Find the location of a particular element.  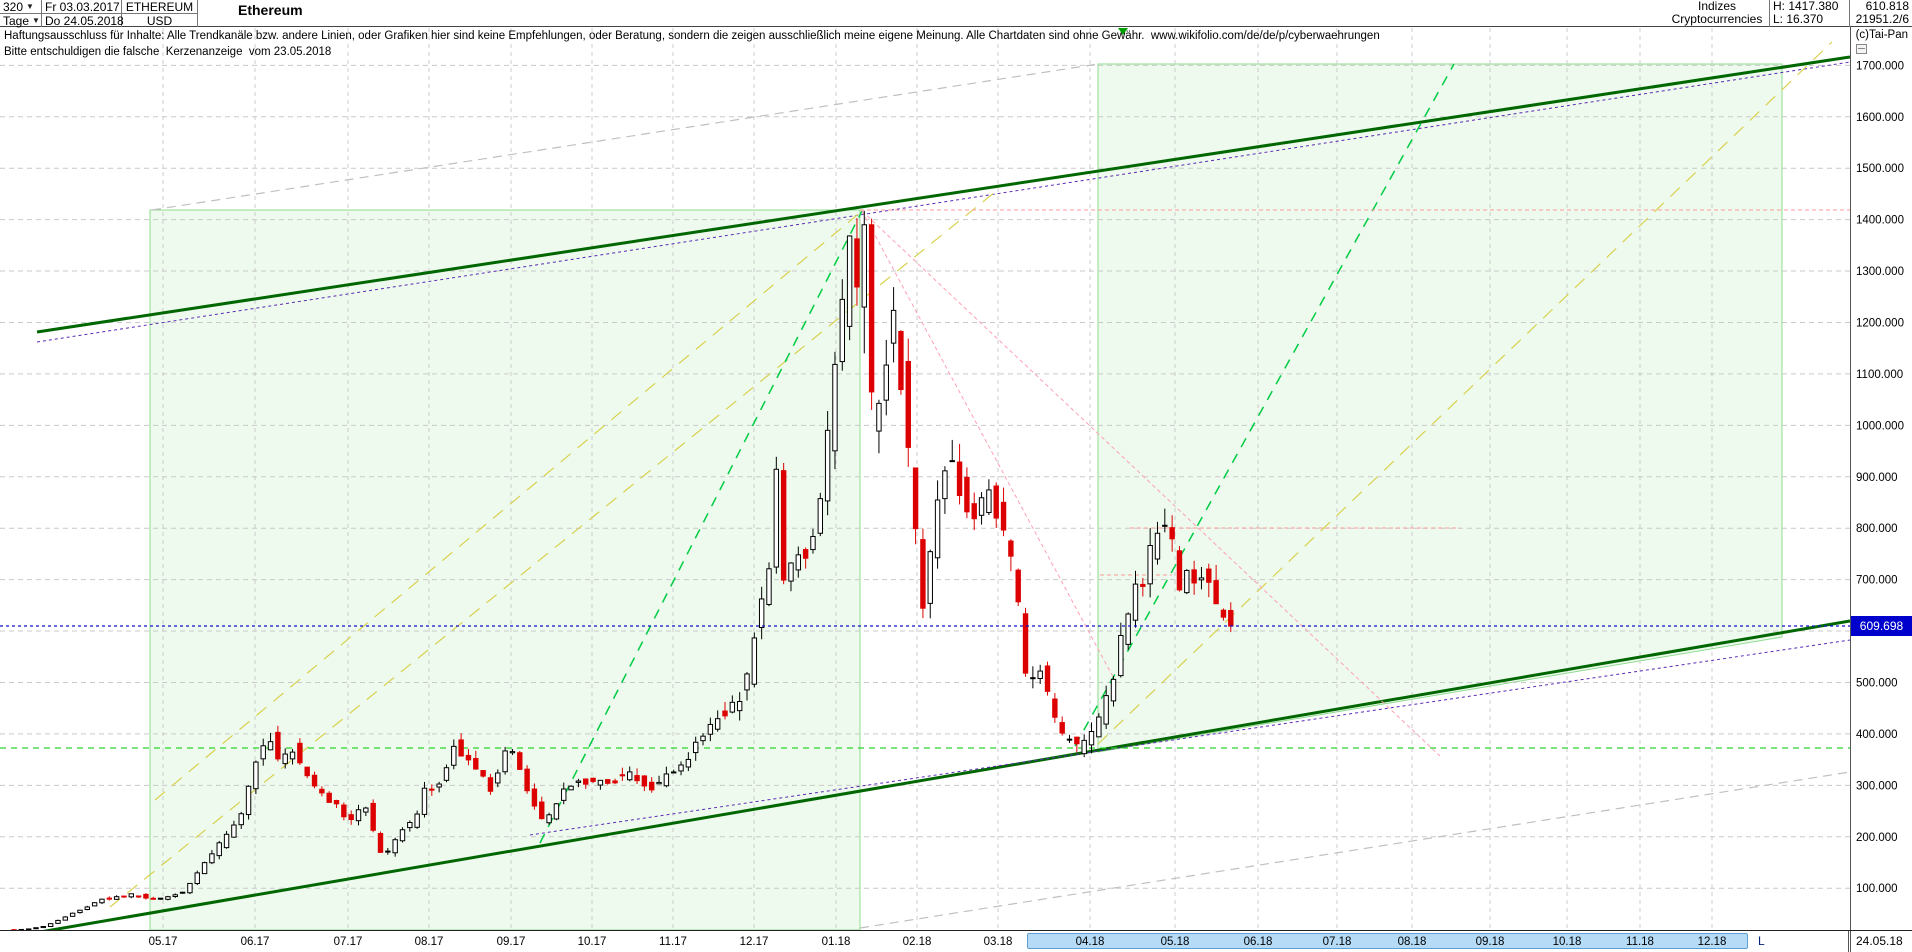

currency-field: USD is located at coordinates (160, 20).